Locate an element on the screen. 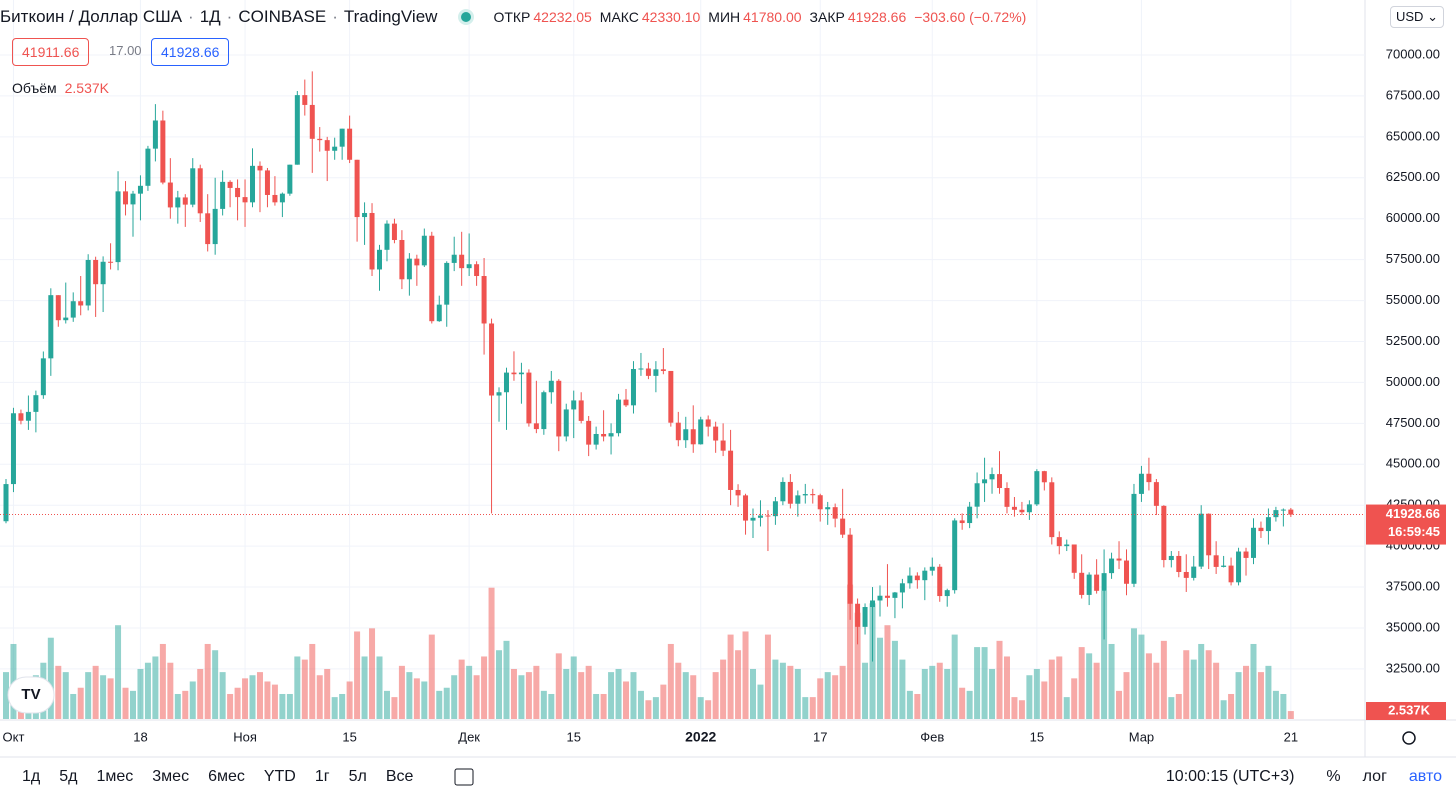 This screenshot has height=804, width=1456. ohlc-label: ОТКР is located at coordinates (512, 17).